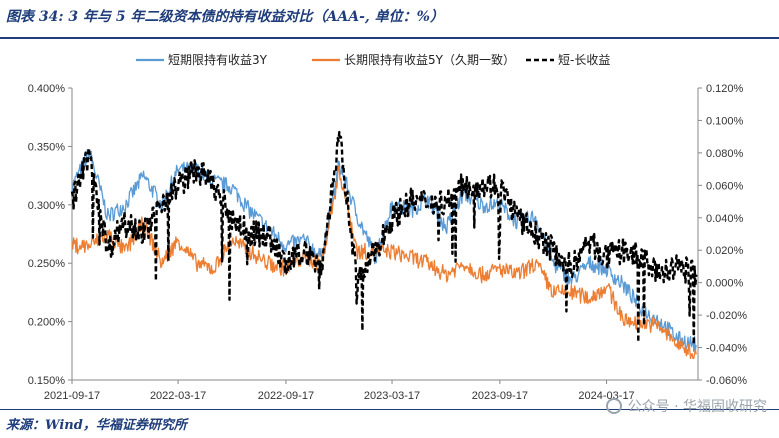  What do you see at coordinates (725, 284) in the screenshot?
I see `y-right-tick-label: 0.000%` at bounding box center [725, 284].